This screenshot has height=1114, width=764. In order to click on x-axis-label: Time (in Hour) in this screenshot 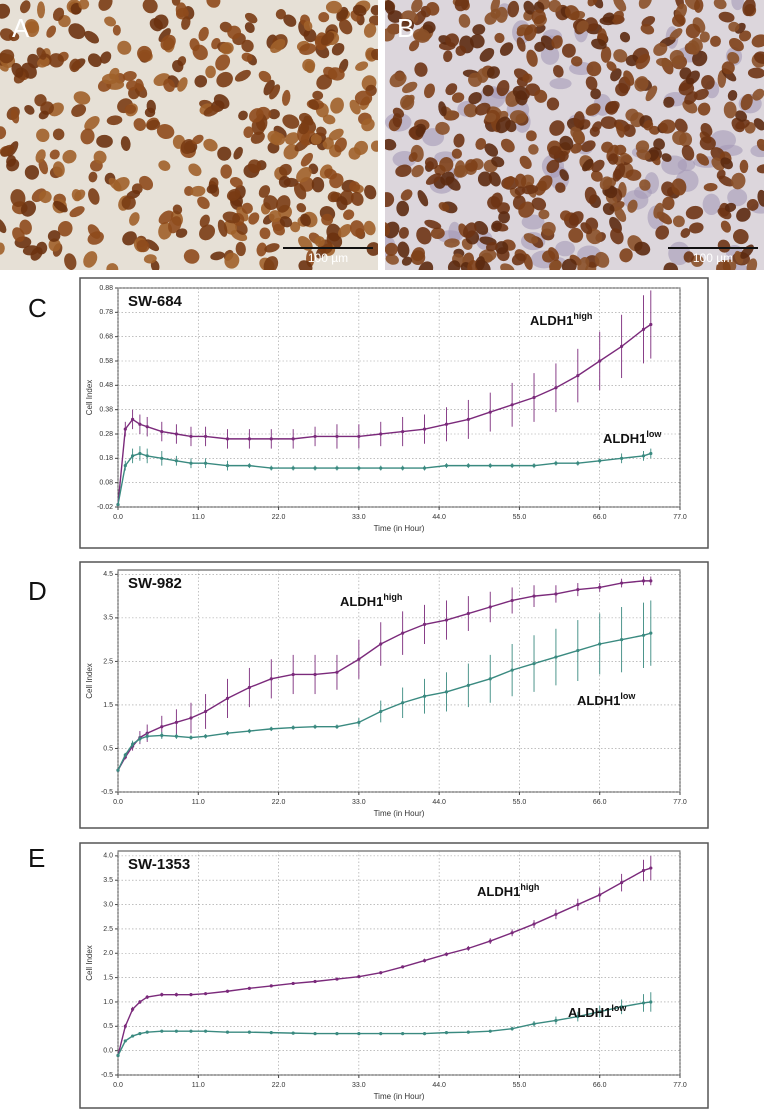, I will do `click(399, 813)`.